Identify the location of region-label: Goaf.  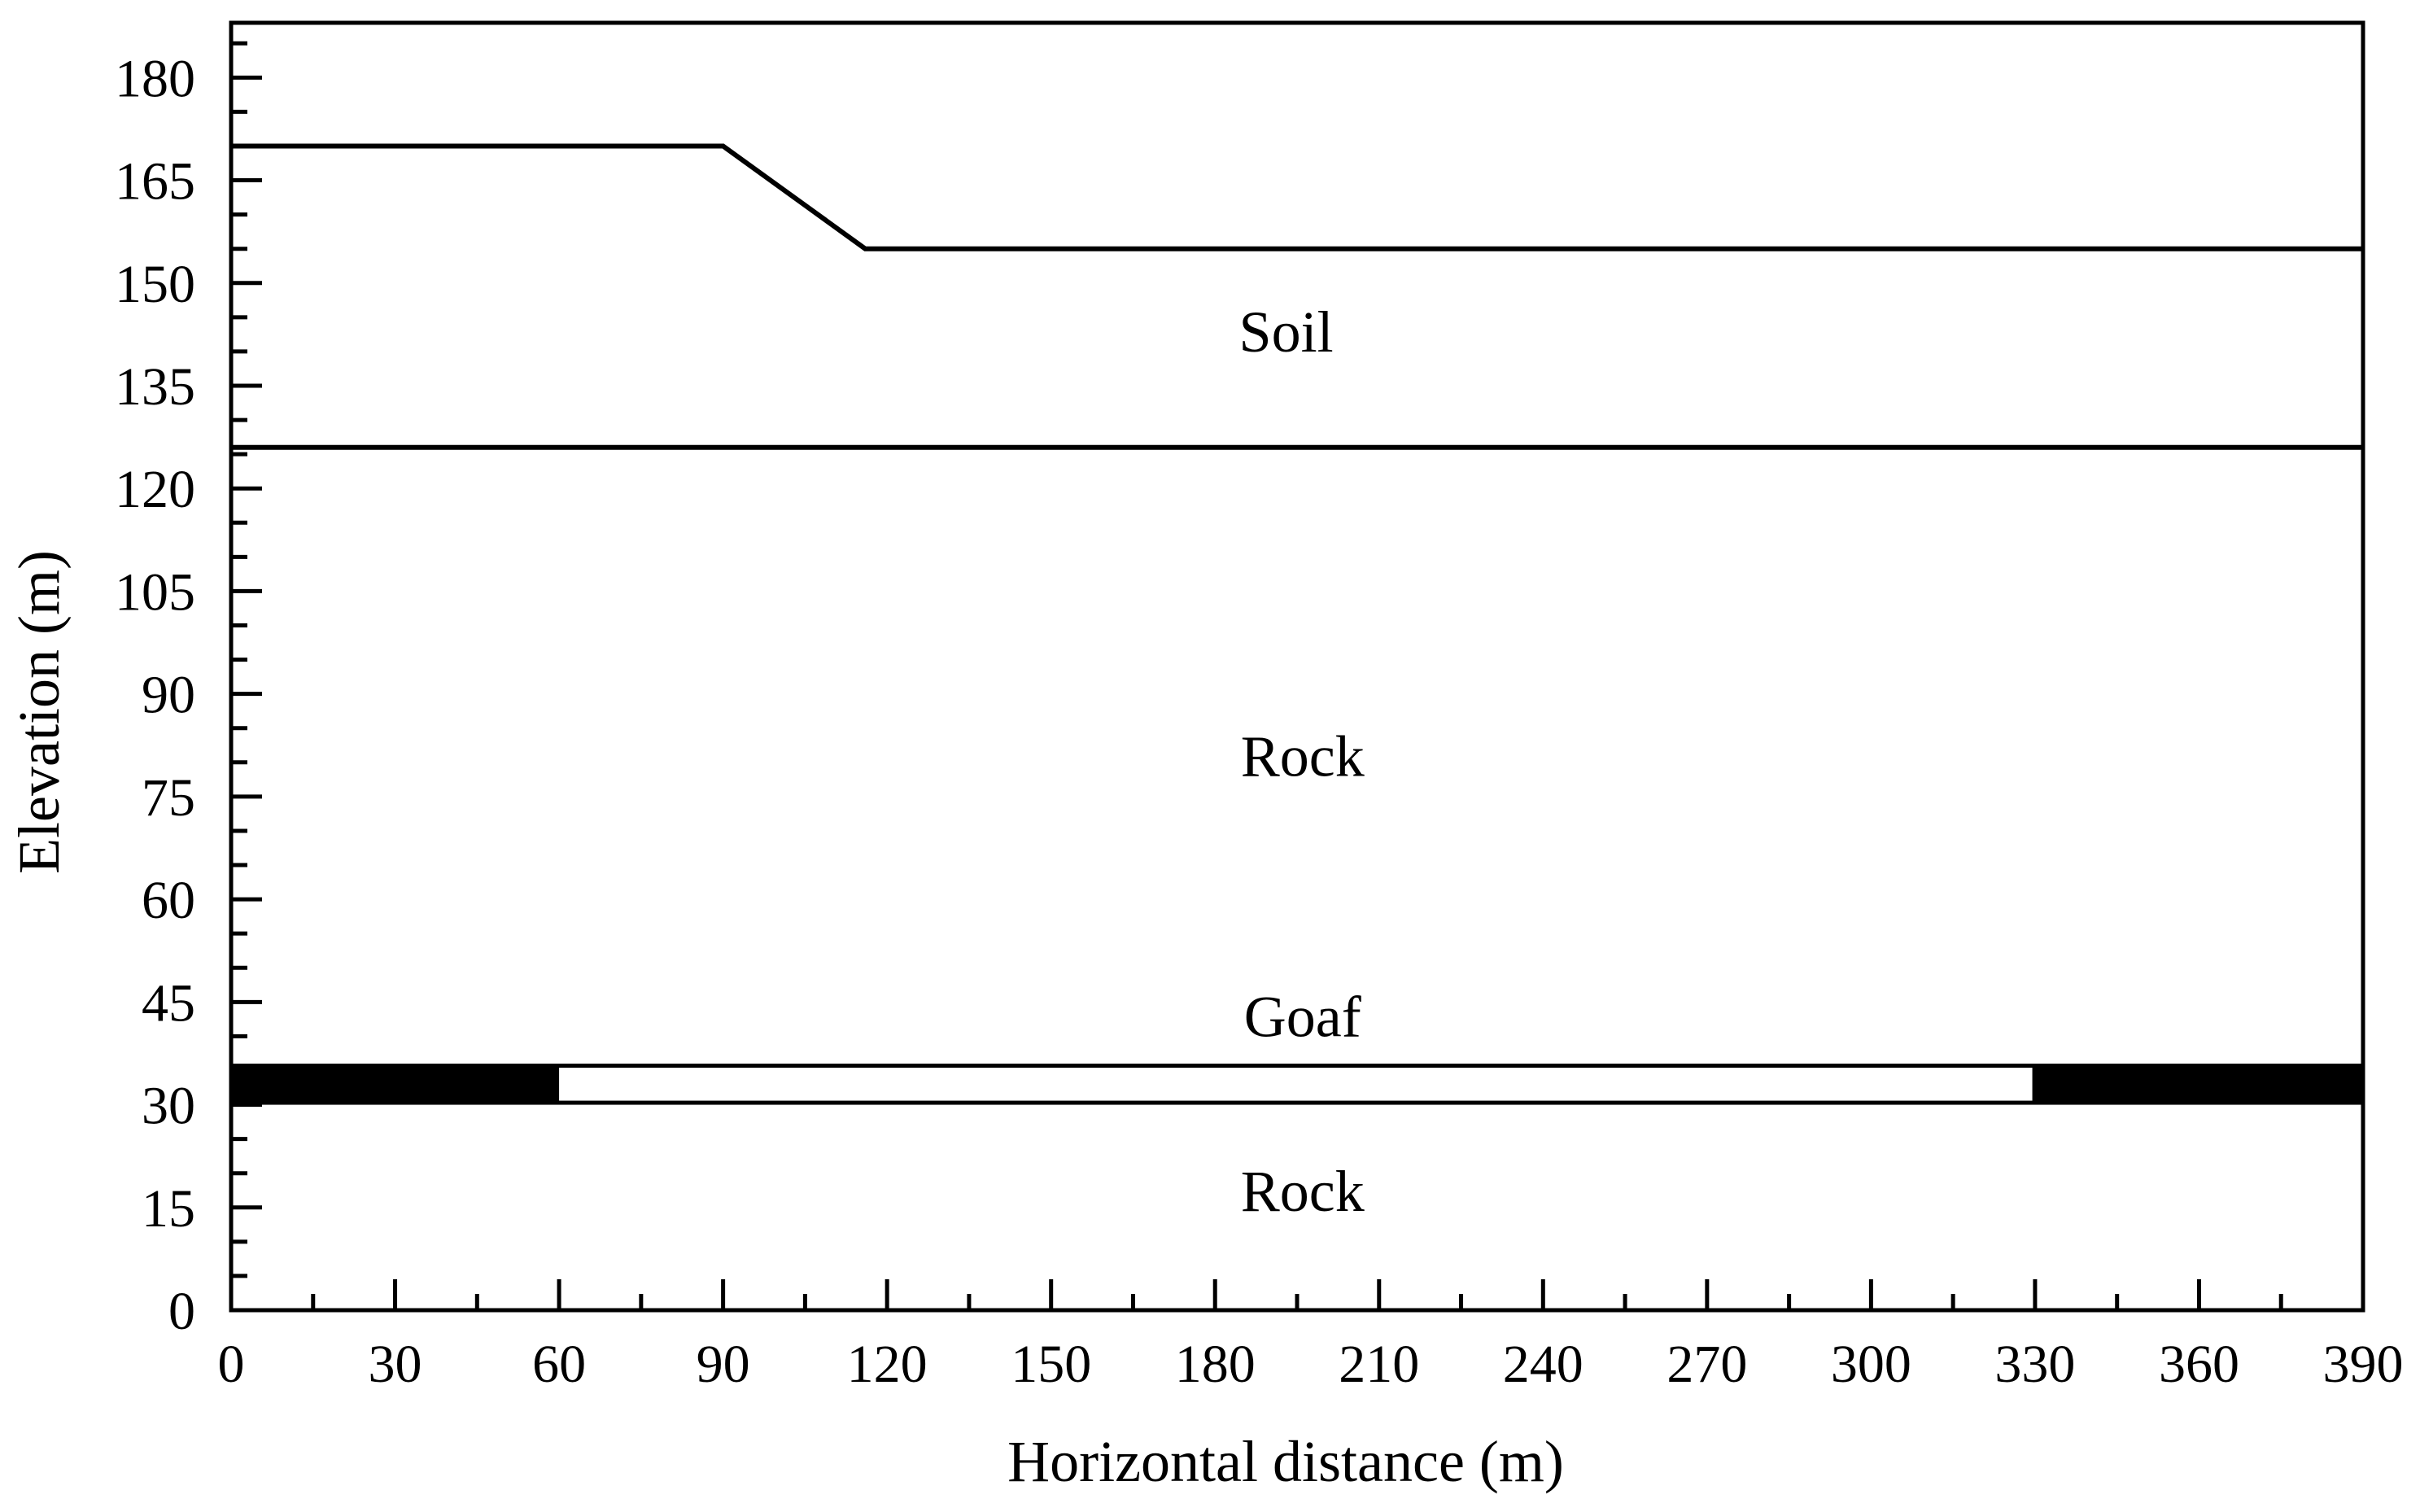
(1302, 1016).